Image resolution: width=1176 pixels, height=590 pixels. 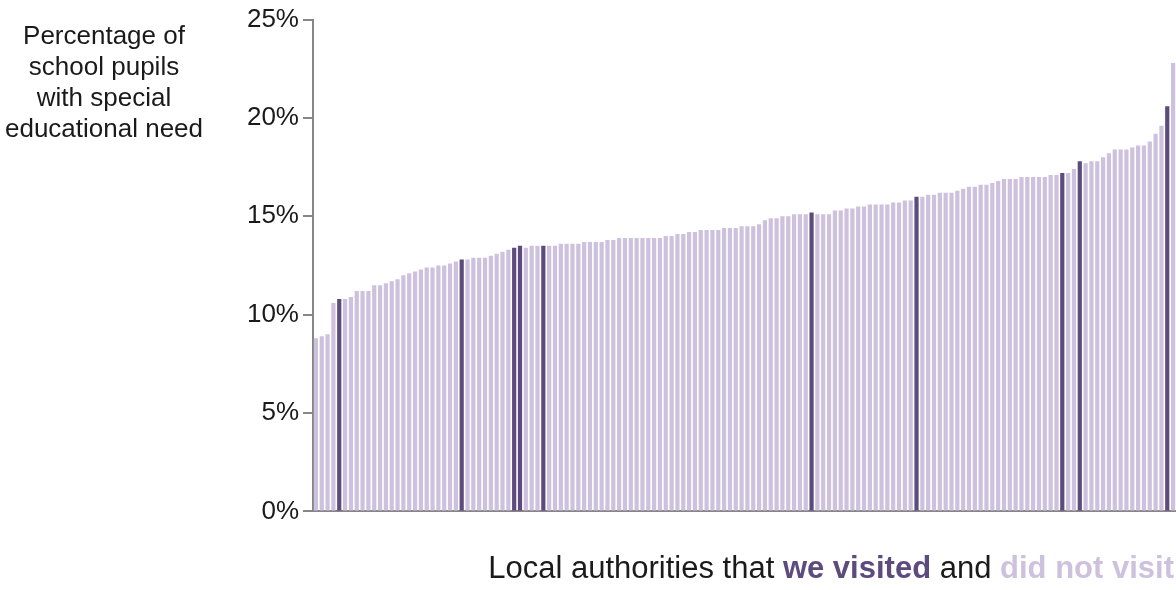 I want to click on y-tick-label: 10%, so click(x=272, y=312).